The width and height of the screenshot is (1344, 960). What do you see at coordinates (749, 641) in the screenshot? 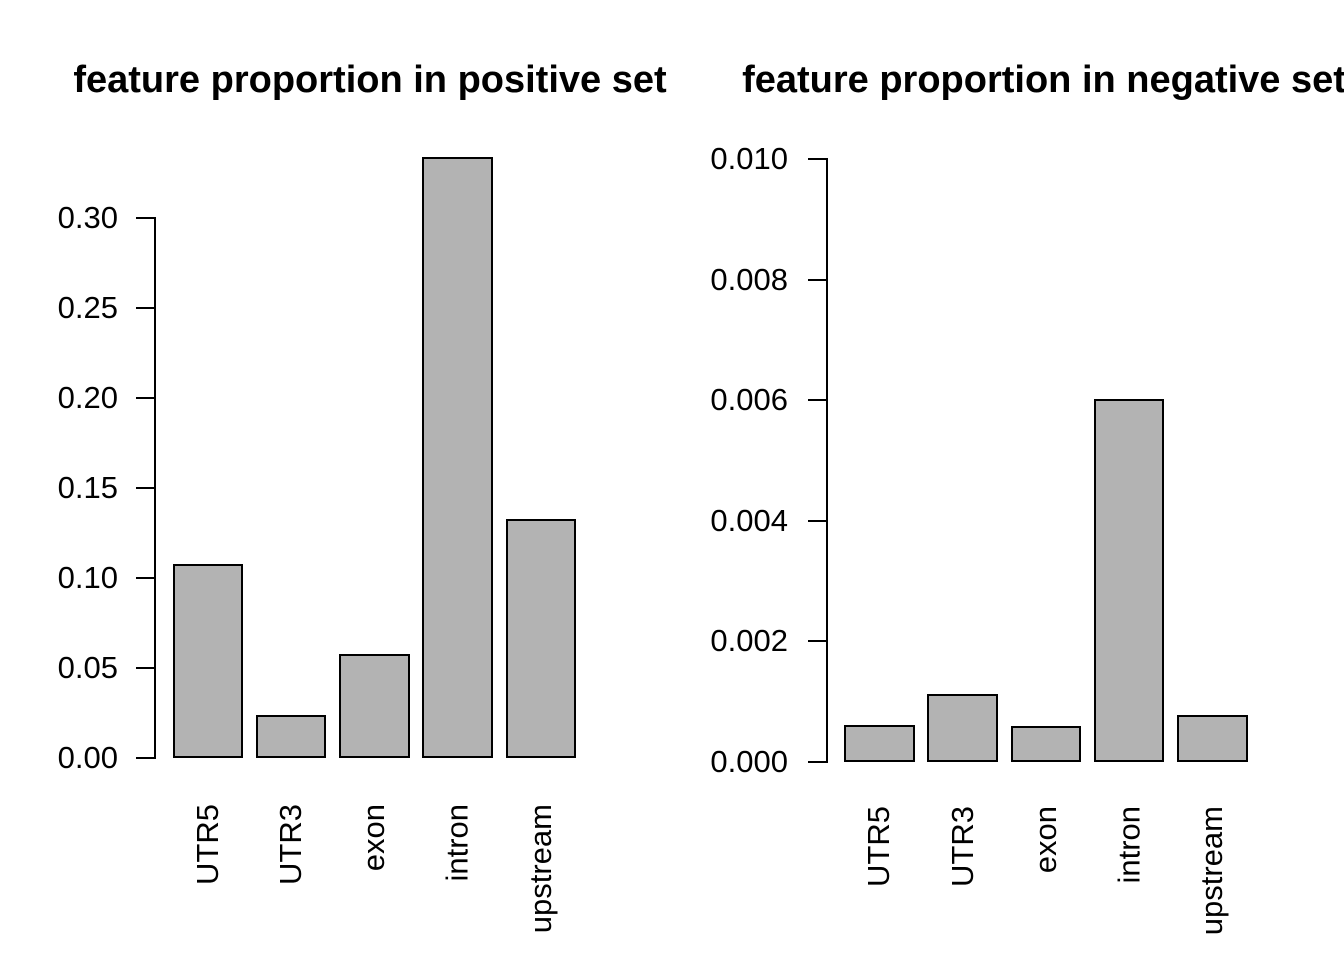
I see `y-axis-tick-label: 0.002` at bounding box center [749, 641].